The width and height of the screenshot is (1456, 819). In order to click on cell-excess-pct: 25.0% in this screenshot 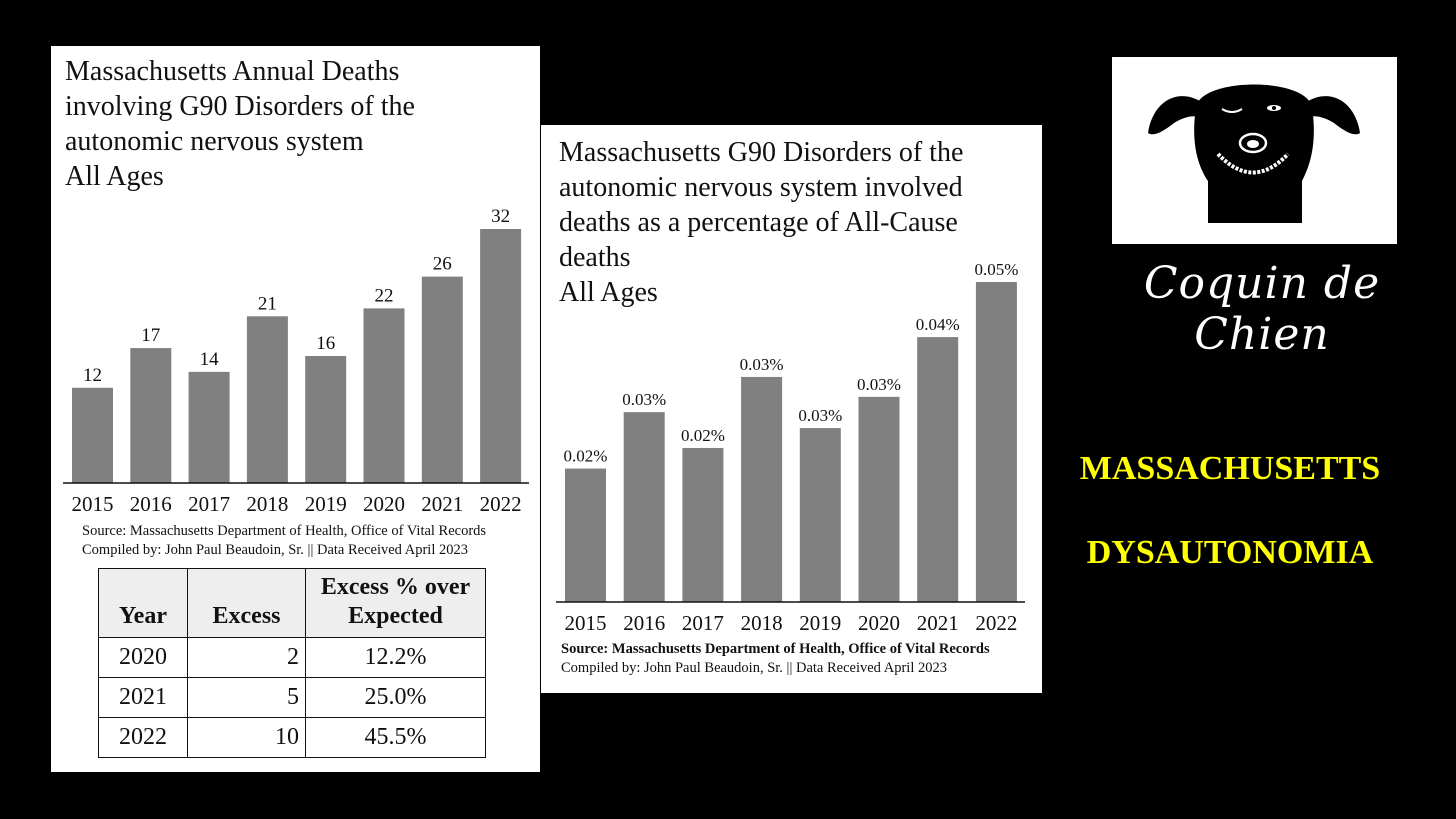, I will do `click(395, 697)`.